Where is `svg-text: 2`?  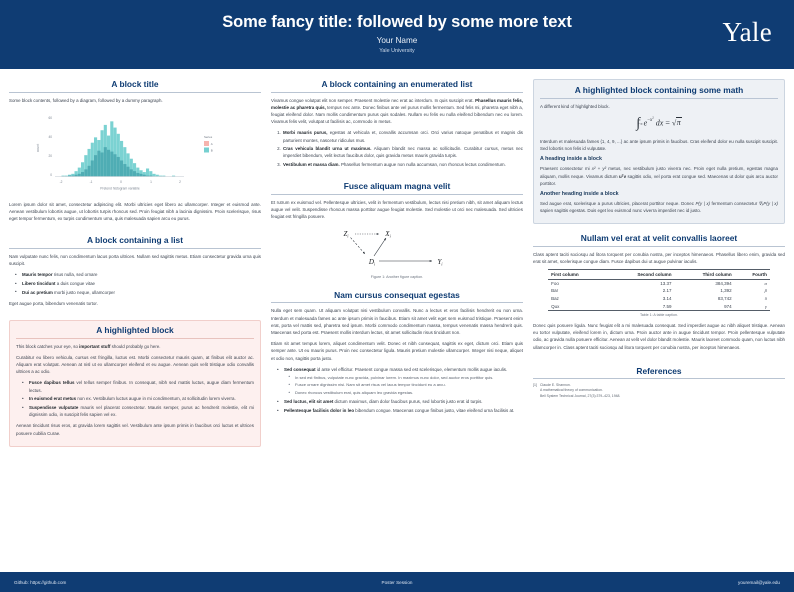 svg-text: 2 is located at coordinates (180, 182).